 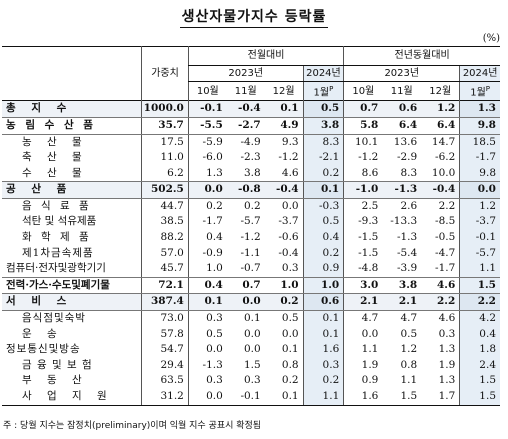 I want to click on yoy-cell: 2.6, so click(x=409, y=205).